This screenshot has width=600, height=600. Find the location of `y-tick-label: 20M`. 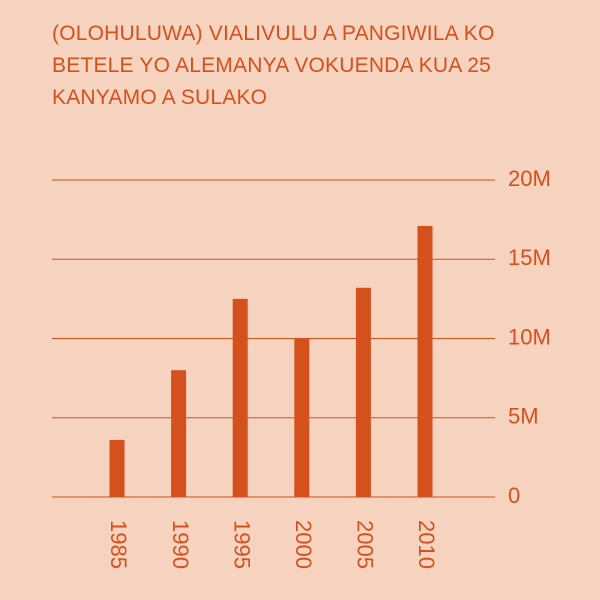

y-tick-label: 20M is located at coordinates (529, 178).